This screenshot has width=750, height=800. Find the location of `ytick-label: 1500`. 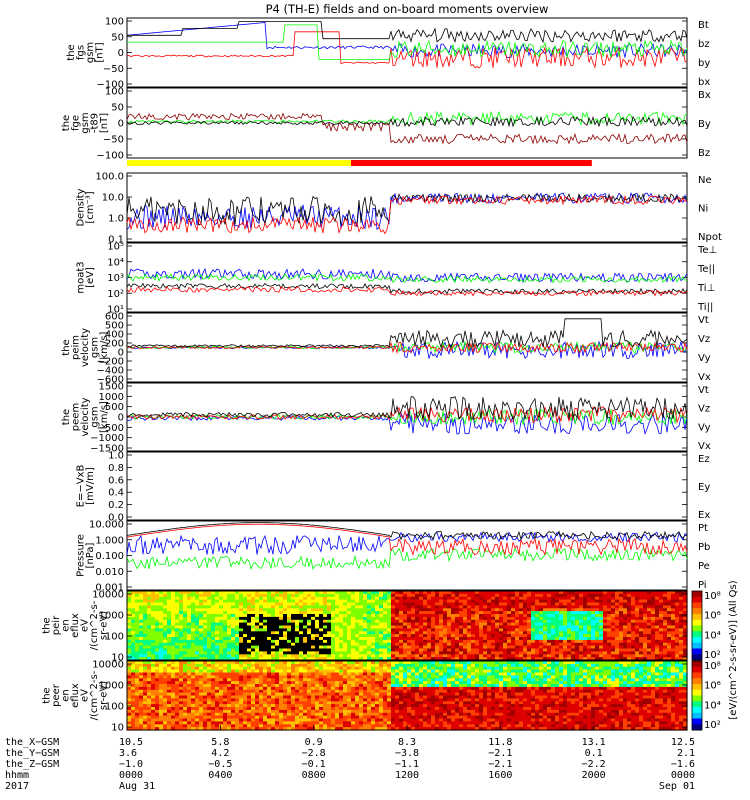

ytick-label: 1500 is located at coordinates (111, 387).